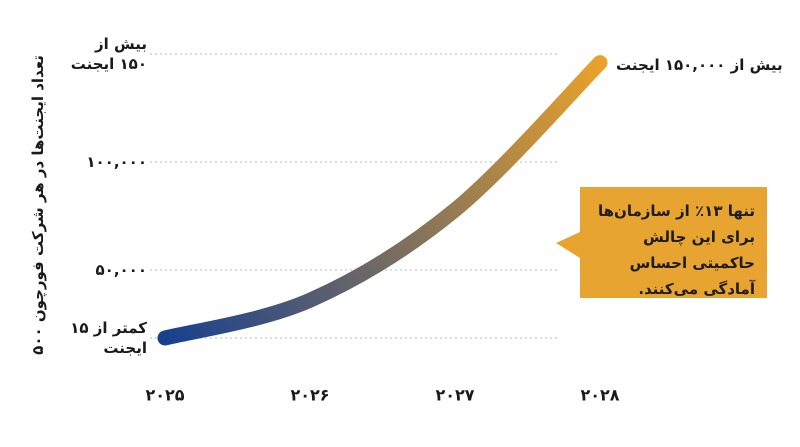 The image size is (800, 447). What do you see at coordinates (165, 395) in the screenshot?
I see `x-tick-label: ۲۰۲۵` at bounding box center [165, 395].